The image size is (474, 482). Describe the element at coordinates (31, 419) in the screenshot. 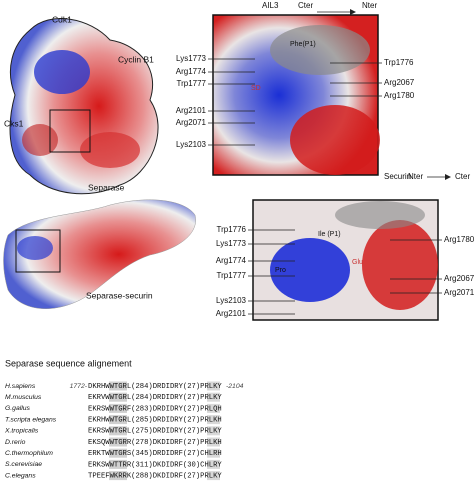

I see `species-name: T.scripta elegans` at that location.